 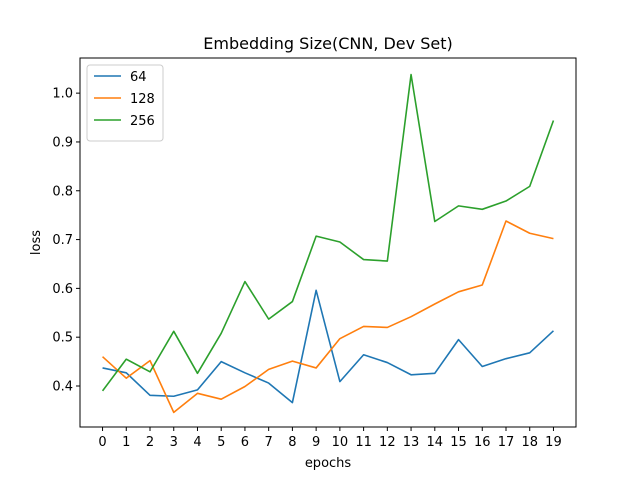 What do you see at coordinates (102, 442) in the screenshot?
I see `x-tick-label-0: 0` at bounding box center [102, 442].